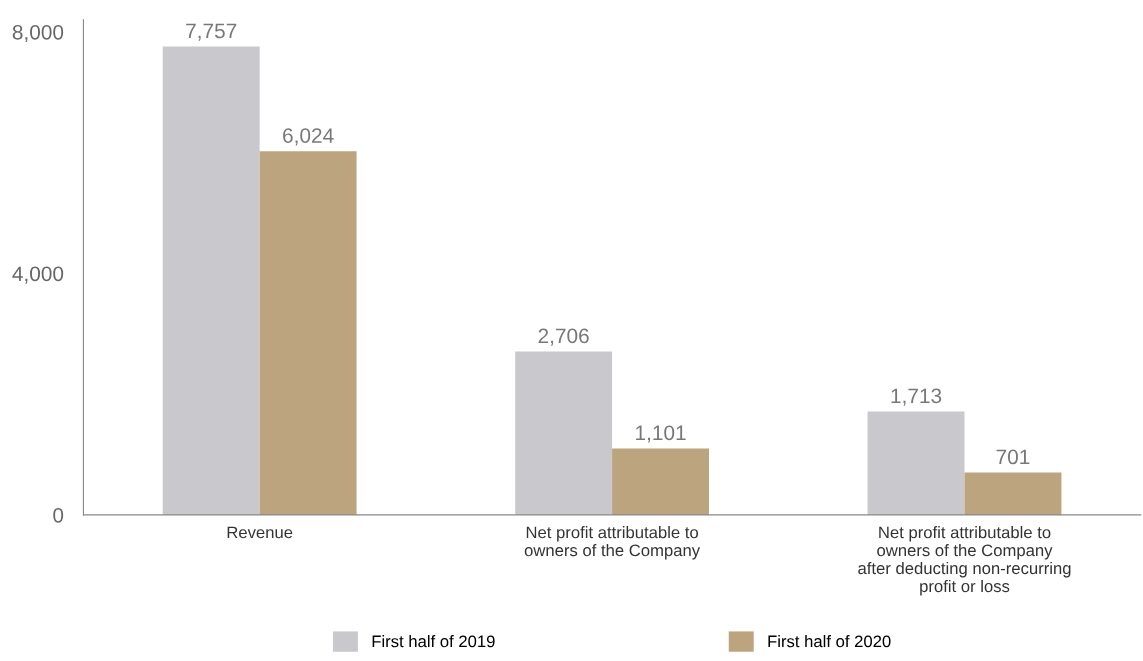  What do you see at coordinates (38, 33) in the screenshot?
I see `y-tick-label: 8,000` at bounding box center [38, 33].